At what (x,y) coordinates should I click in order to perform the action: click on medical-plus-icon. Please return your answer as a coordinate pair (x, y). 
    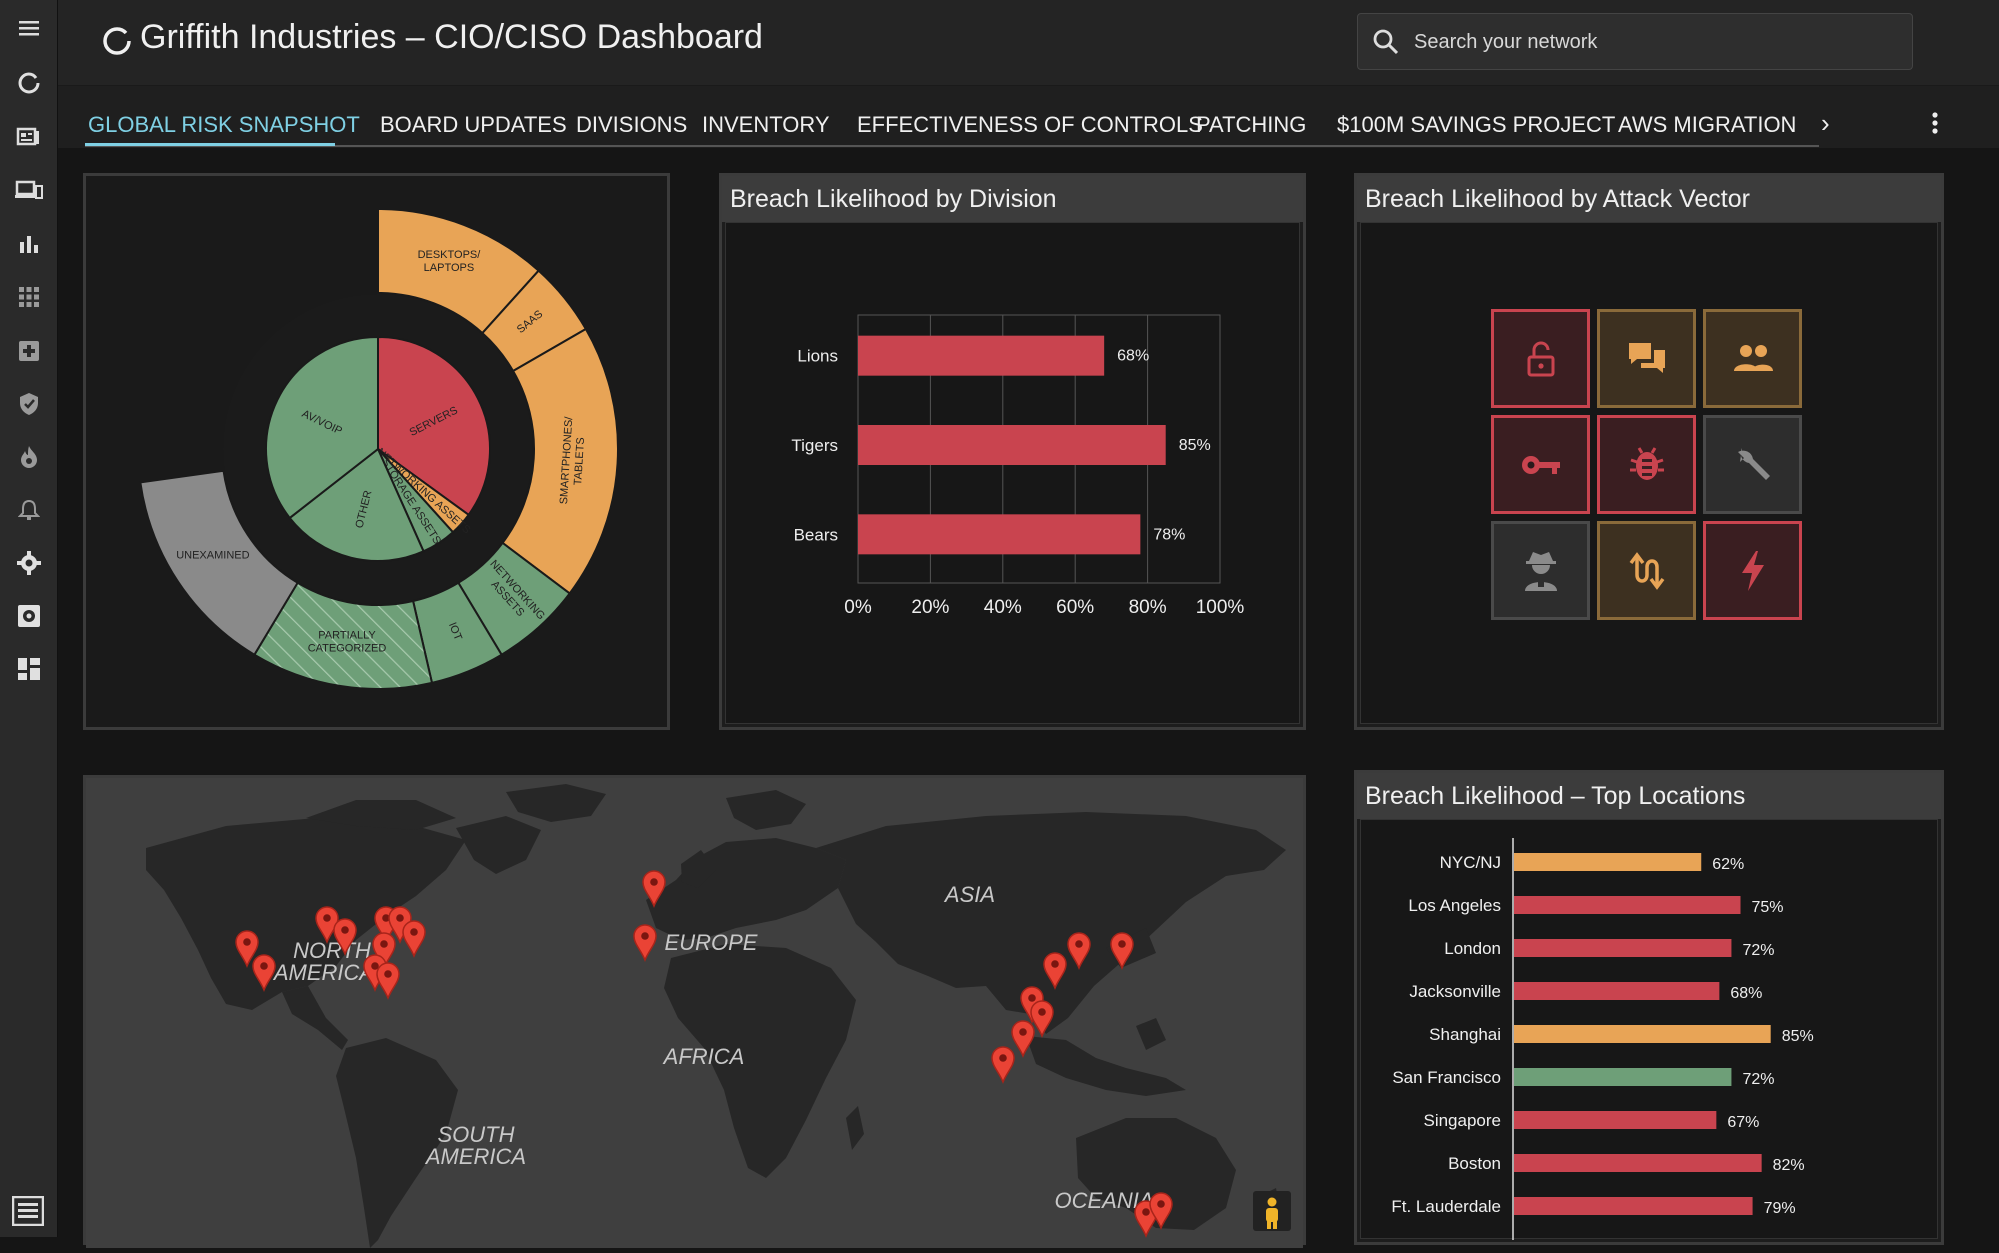
    Looking at the image, I should click on (29, 351).